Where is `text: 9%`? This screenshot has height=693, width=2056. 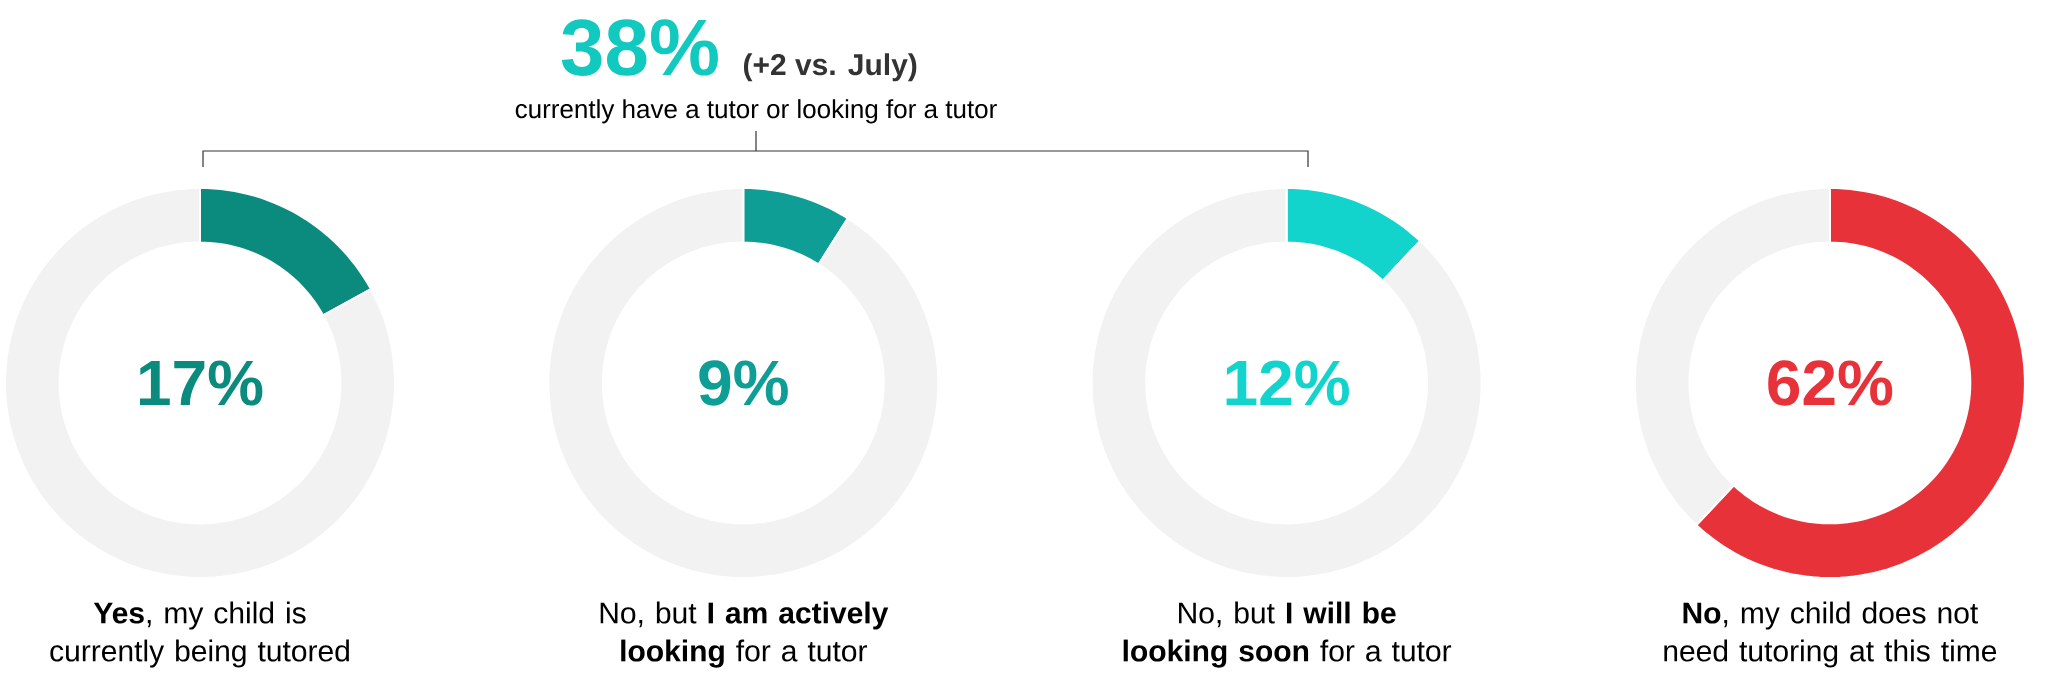
text: 9% is located at coordinates (743, 383).